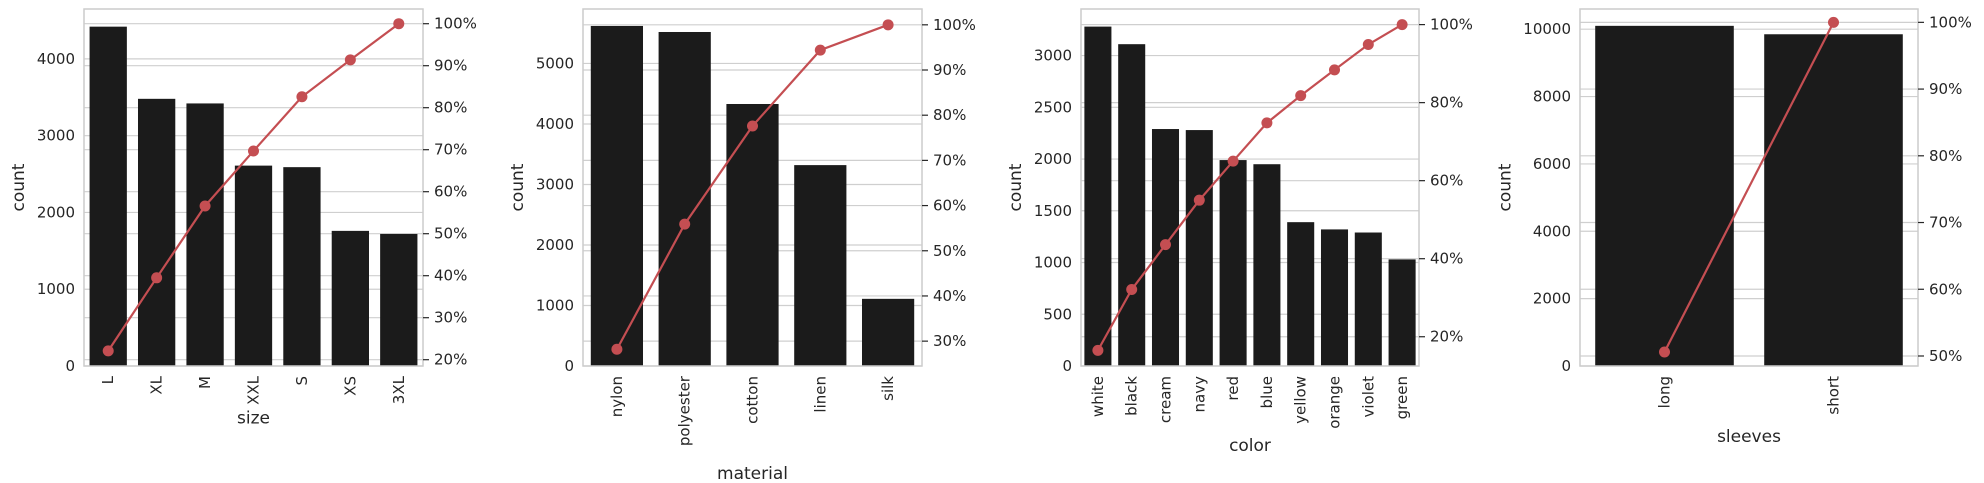 The image size is (1984, 483). I want to click on bar-XS, so click(350, 298).